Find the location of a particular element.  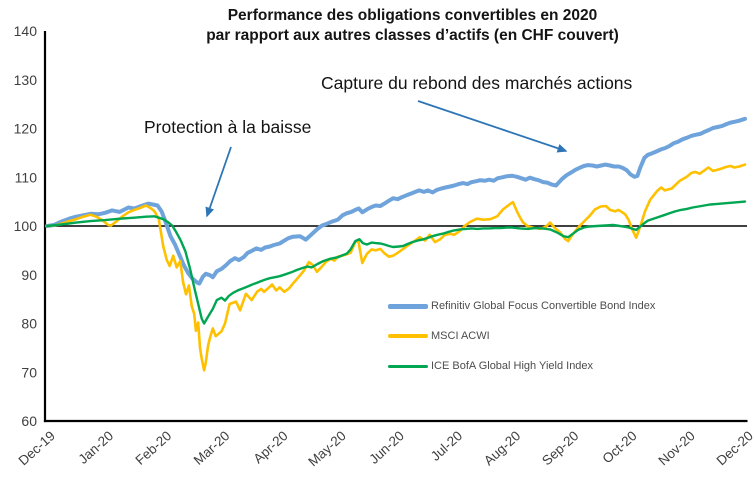

x-axis-label: Jan-20 is located at coordinates (95, 447).